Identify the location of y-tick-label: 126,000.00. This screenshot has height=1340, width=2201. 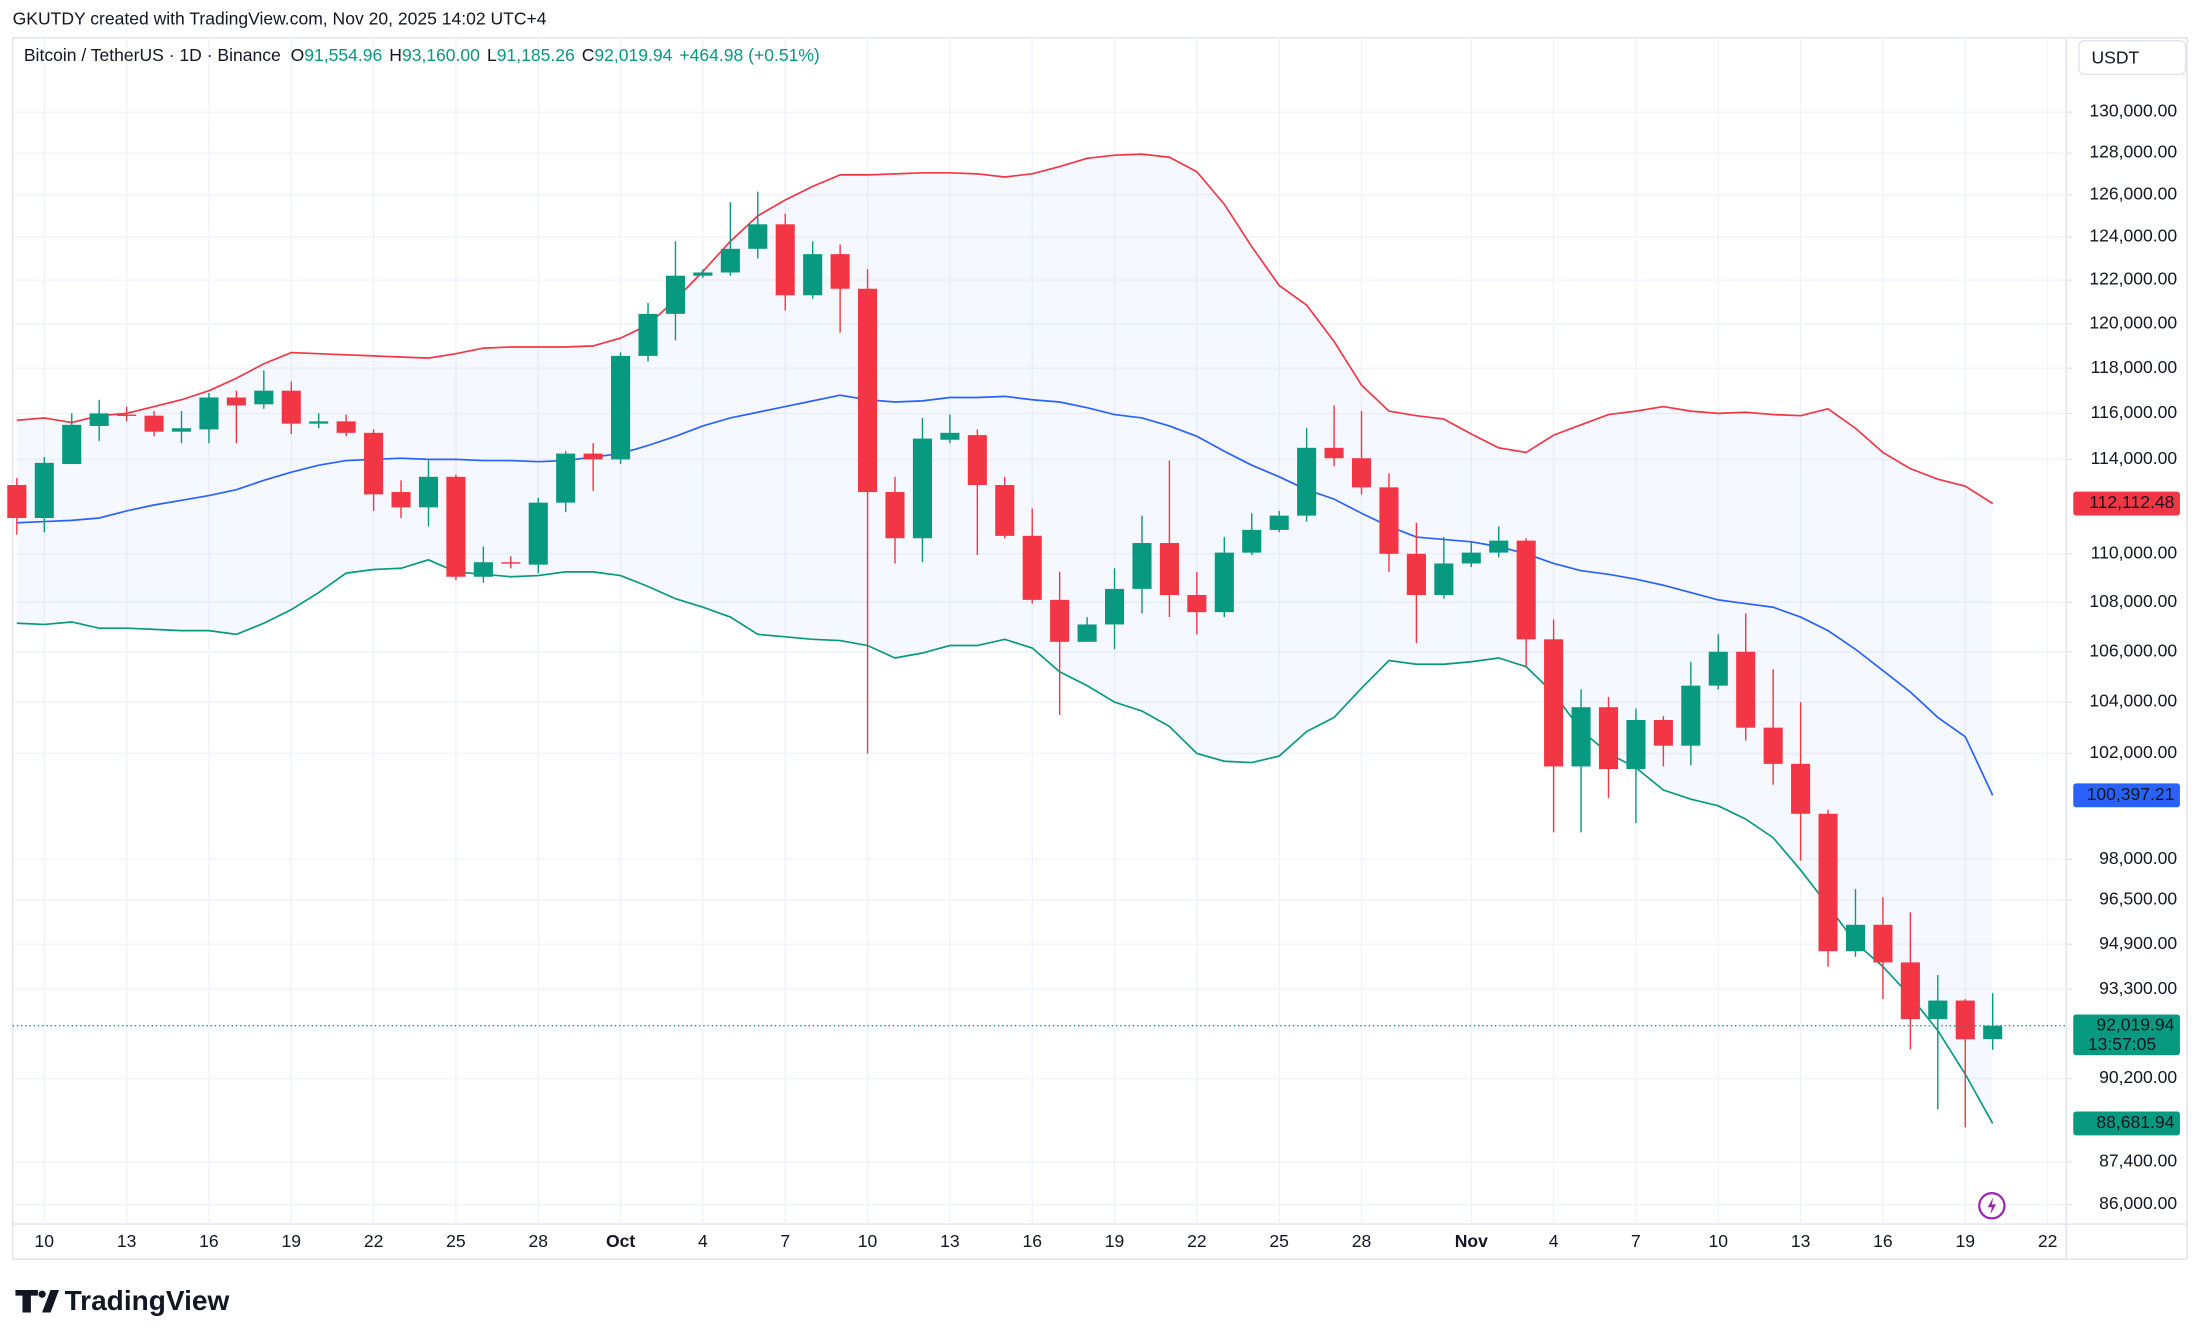
(2133, 193).